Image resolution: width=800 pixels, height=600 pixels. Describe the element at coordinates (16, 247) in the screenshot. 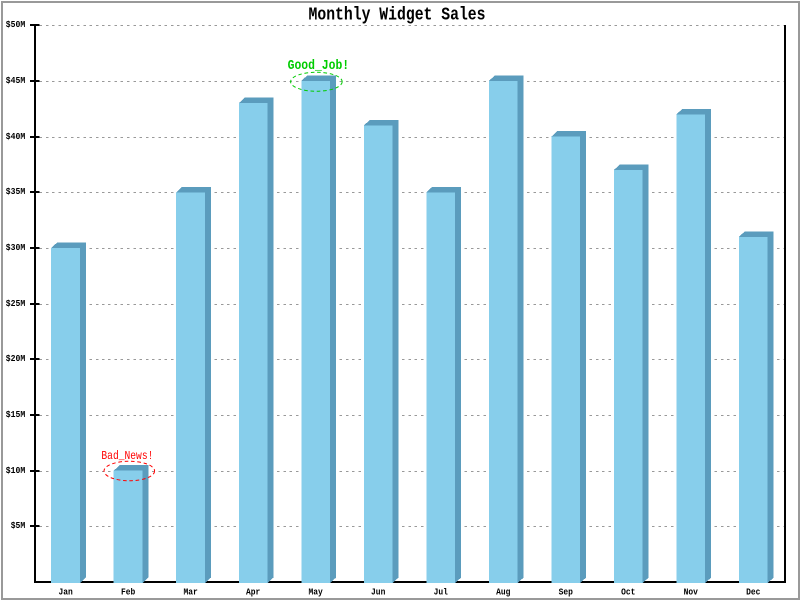

I see `svg-text: $30M` at that location.